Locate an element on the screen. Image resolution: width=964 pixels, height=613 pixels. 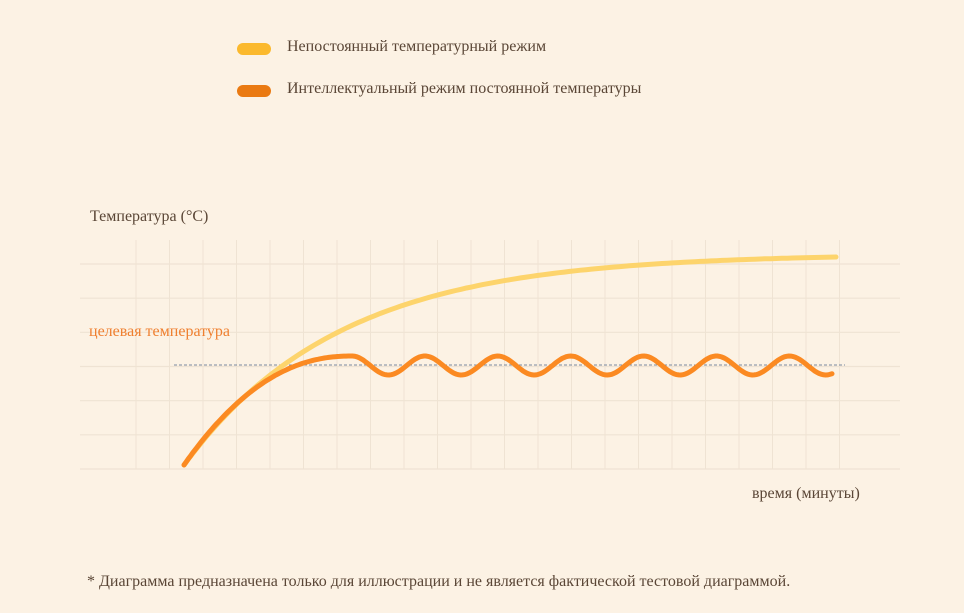
y-axis-label: Температура (°C) is located at coordinates (149, 216).